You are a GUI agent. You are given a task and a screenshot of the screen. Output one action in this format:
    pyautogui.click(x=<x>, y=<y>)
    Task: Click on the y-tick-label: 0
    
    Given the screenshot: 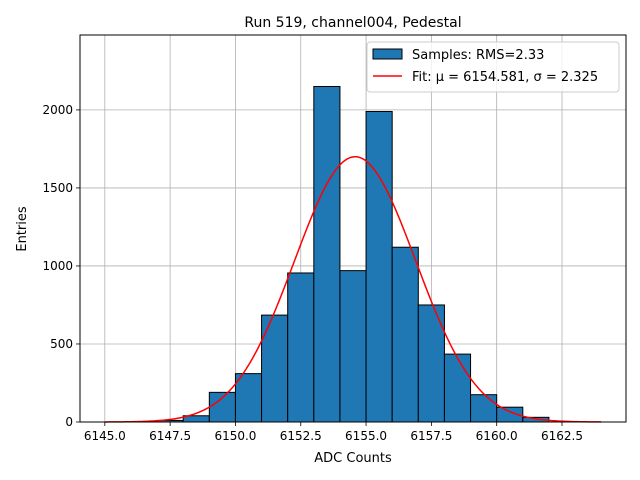 What is the action you would take?
    pyautogui.click(x=69, y=422)
    